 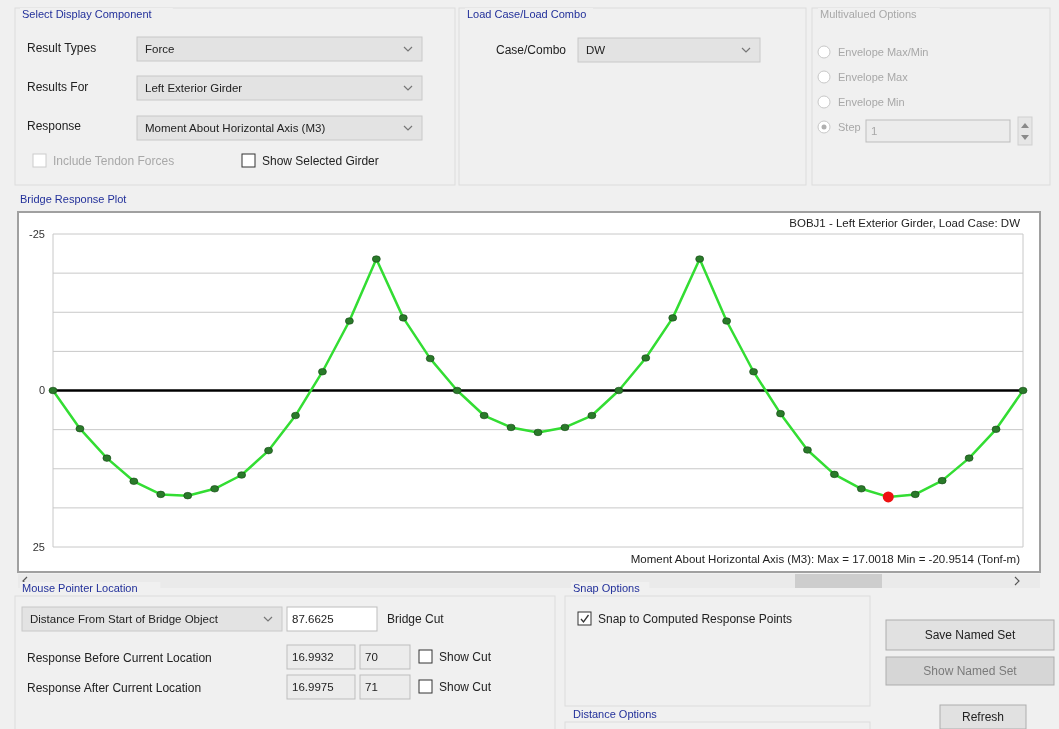 What do you see at coordinates (695, 619) in the screenshot?
I see `text: Snap to Computed Response Points` at bounding box center [695, 619].